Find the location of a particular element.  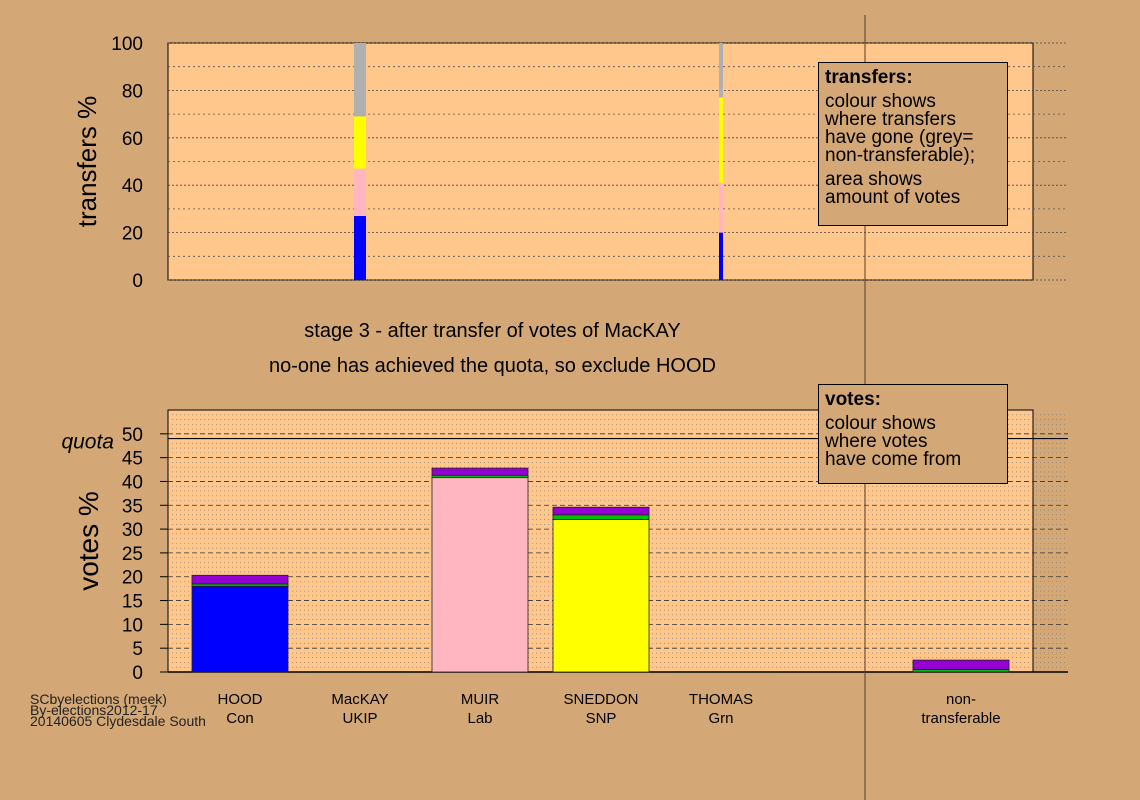

votes-tick-label: 25 is located at coordinates (132, 554).